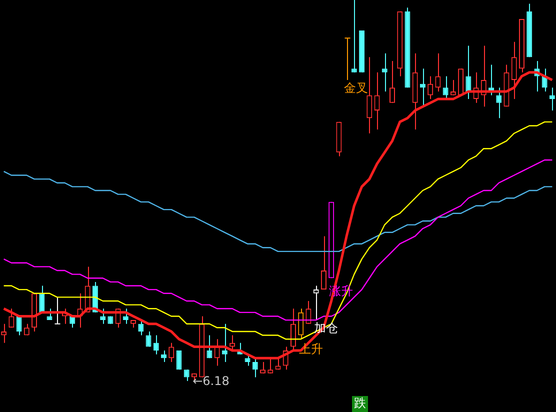  What do you see at coordinates (360, 403) in the screenshot?
I see `text: 跌` at bounding box center [360, 403].